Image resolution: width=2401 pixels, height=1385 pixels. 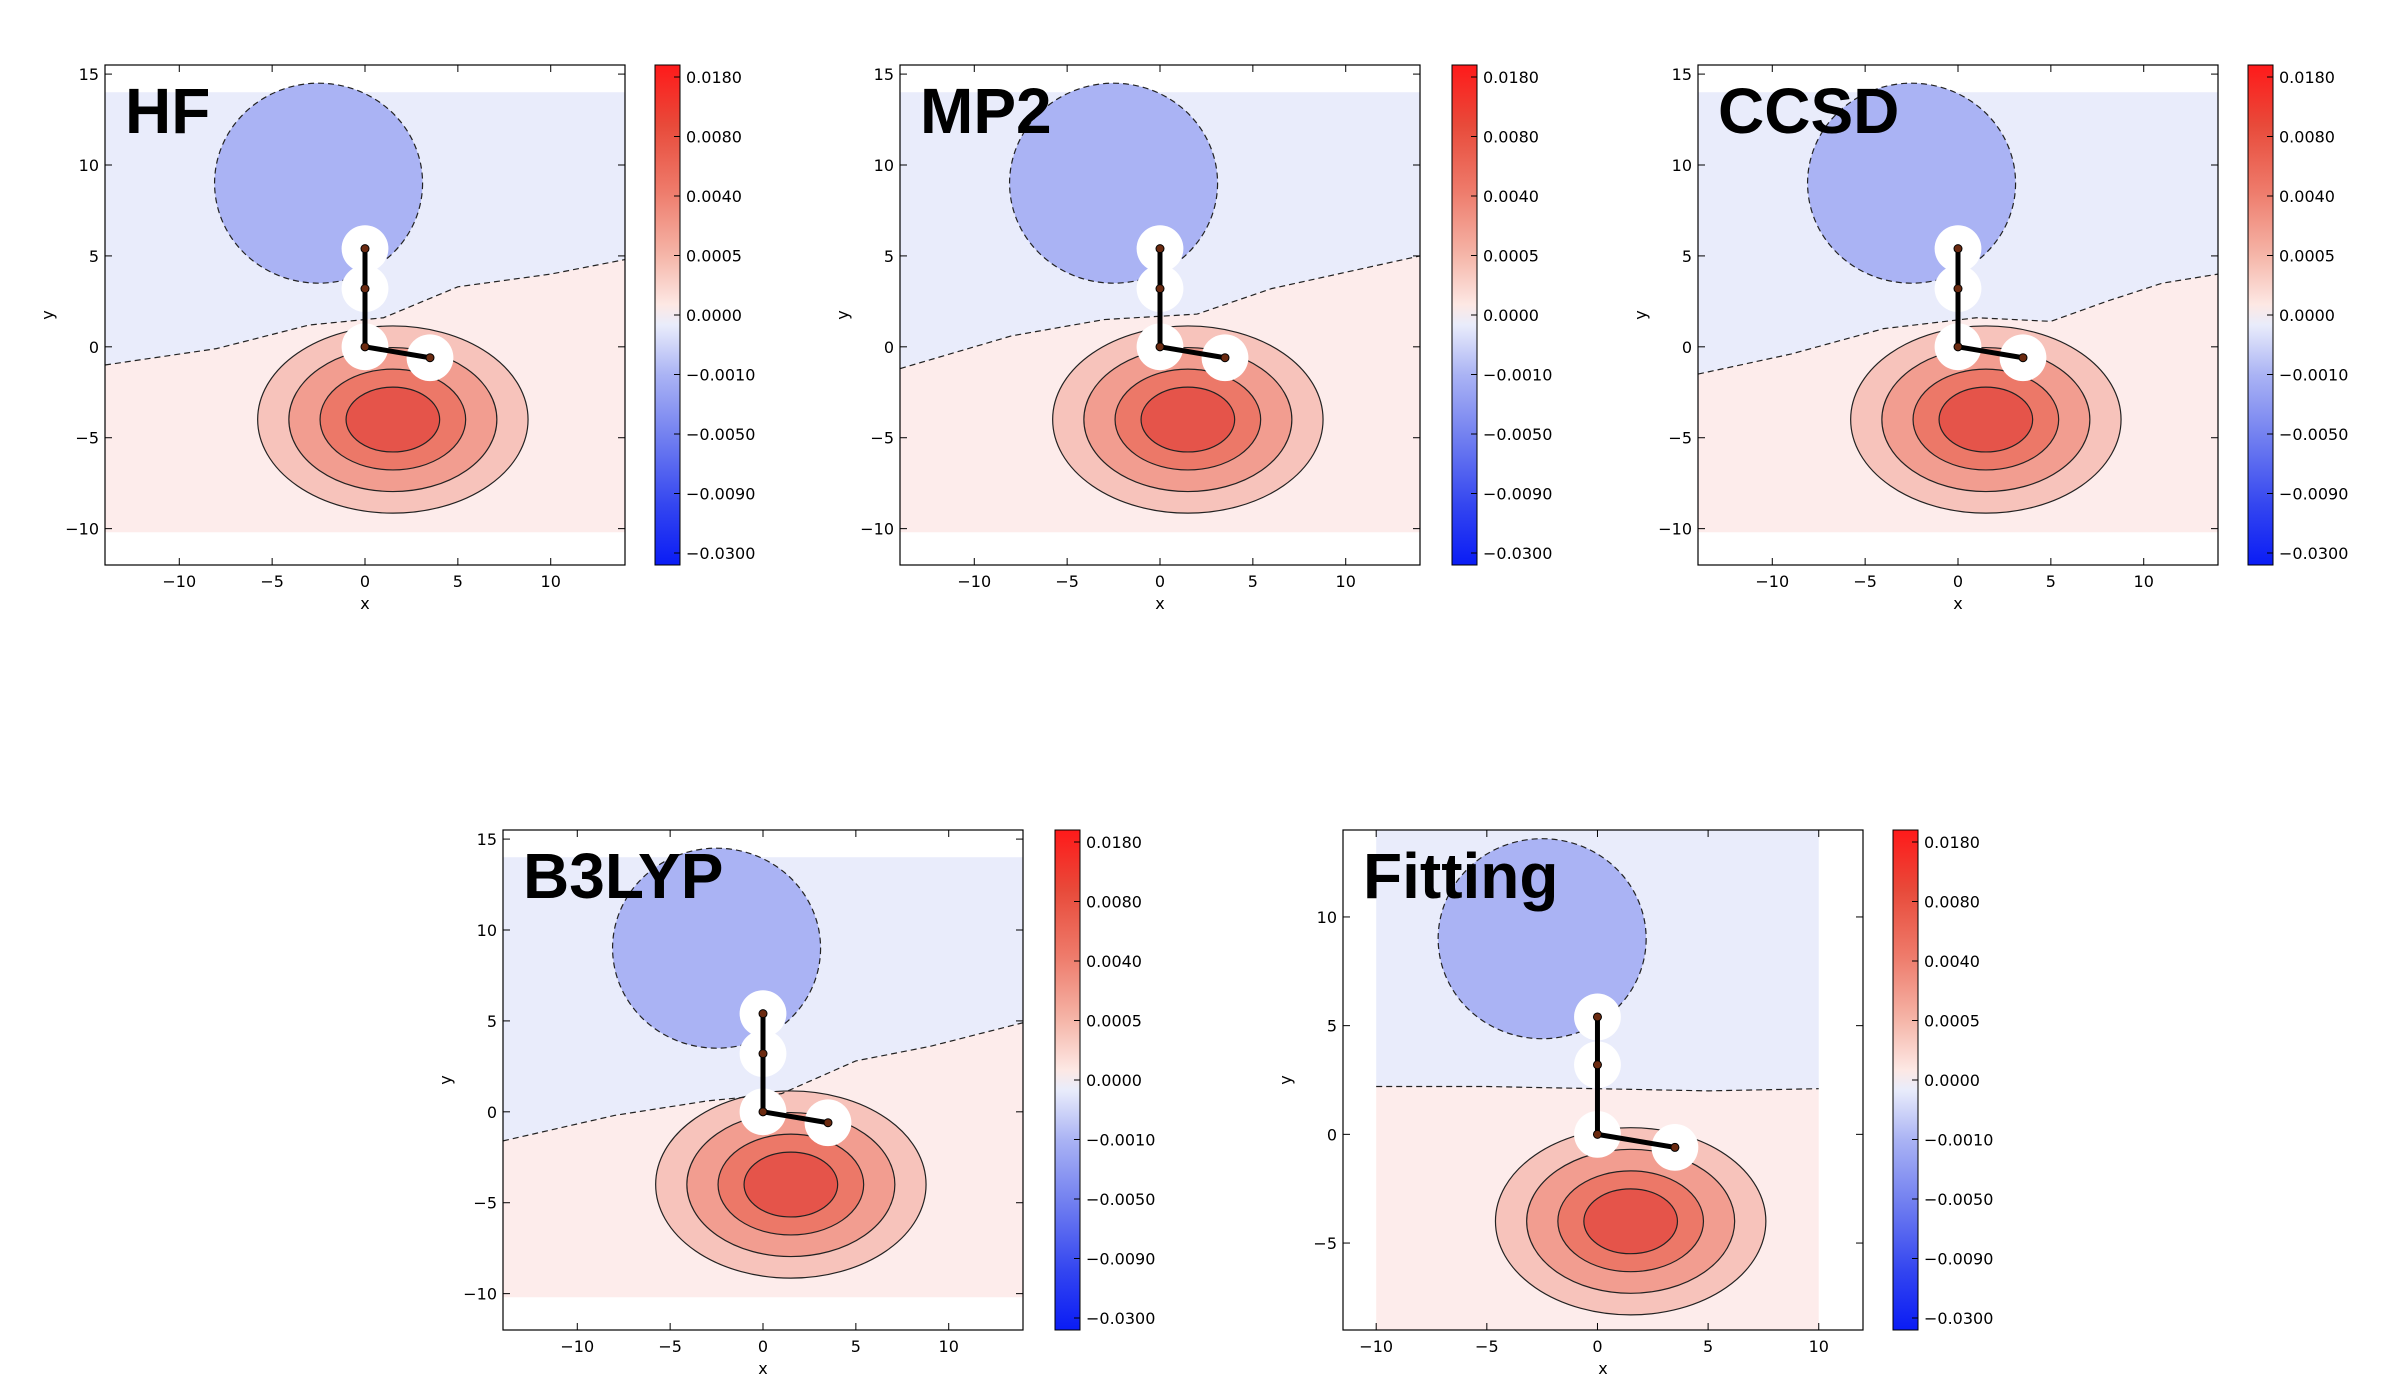 What do you see at coordinates (1603, 1080) in the screenshot?
I see `axes-frame` at bounding box center [1603, 1080].